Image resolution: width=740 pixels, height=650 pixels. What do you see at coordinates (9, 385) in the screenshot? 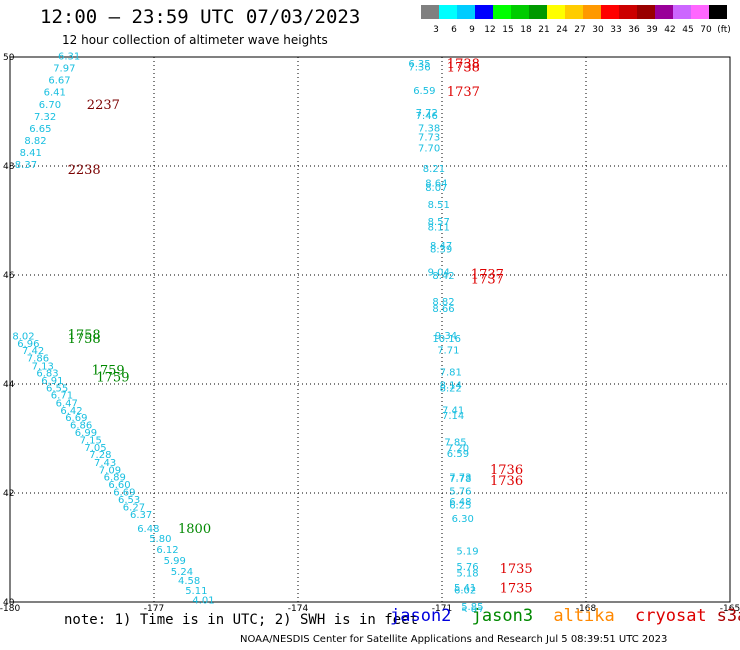
I see `y-tick-label: 44` at bounding box center [9, 385].